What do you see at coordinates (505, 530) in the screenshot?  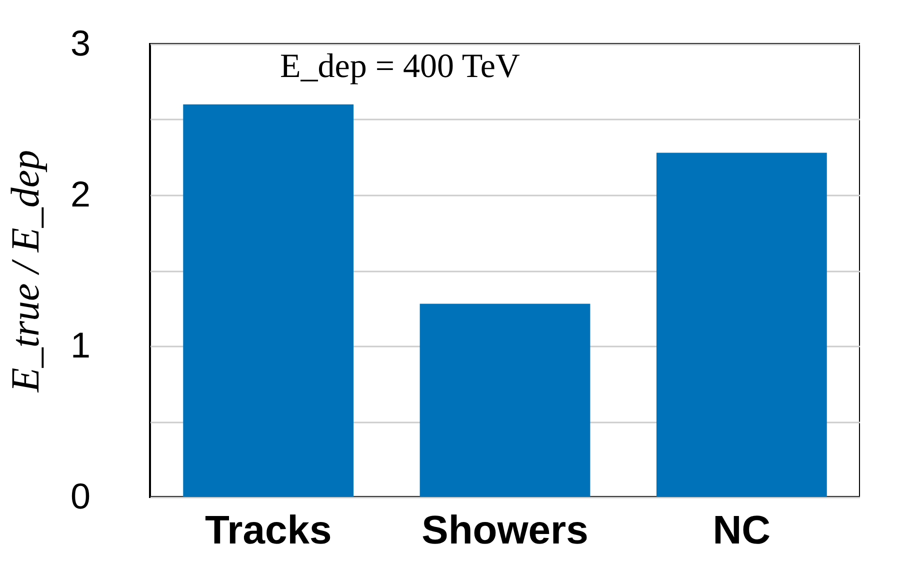 I see `x-tick-label: Showers` at bounding box center [505, 530].